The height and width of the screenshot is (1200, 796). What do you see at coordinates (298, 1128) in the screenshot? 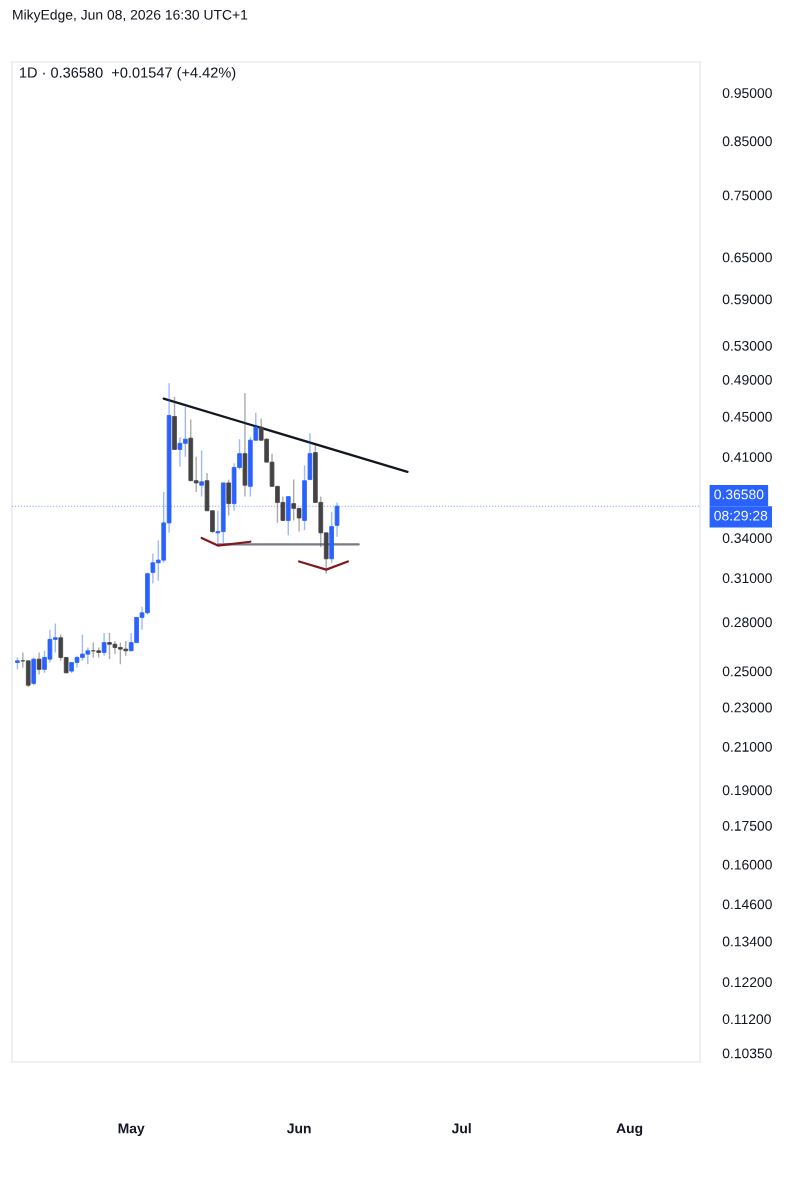
I see `x-tick-label: Jun` at bounding box center [298, 1128].